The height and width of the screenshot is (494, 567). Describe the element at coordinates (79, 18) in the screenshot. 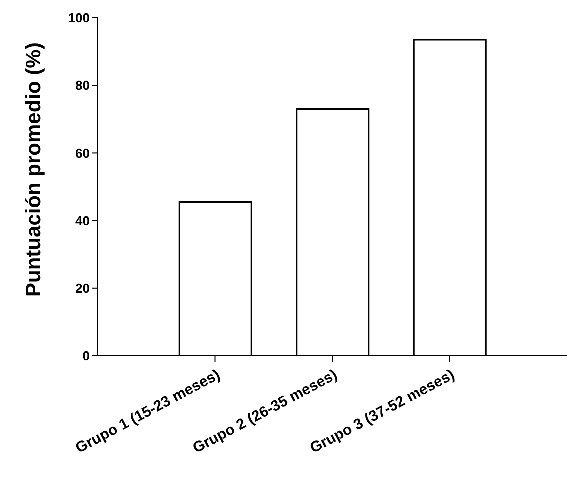

I see `y-tick-label: 100` at that location.